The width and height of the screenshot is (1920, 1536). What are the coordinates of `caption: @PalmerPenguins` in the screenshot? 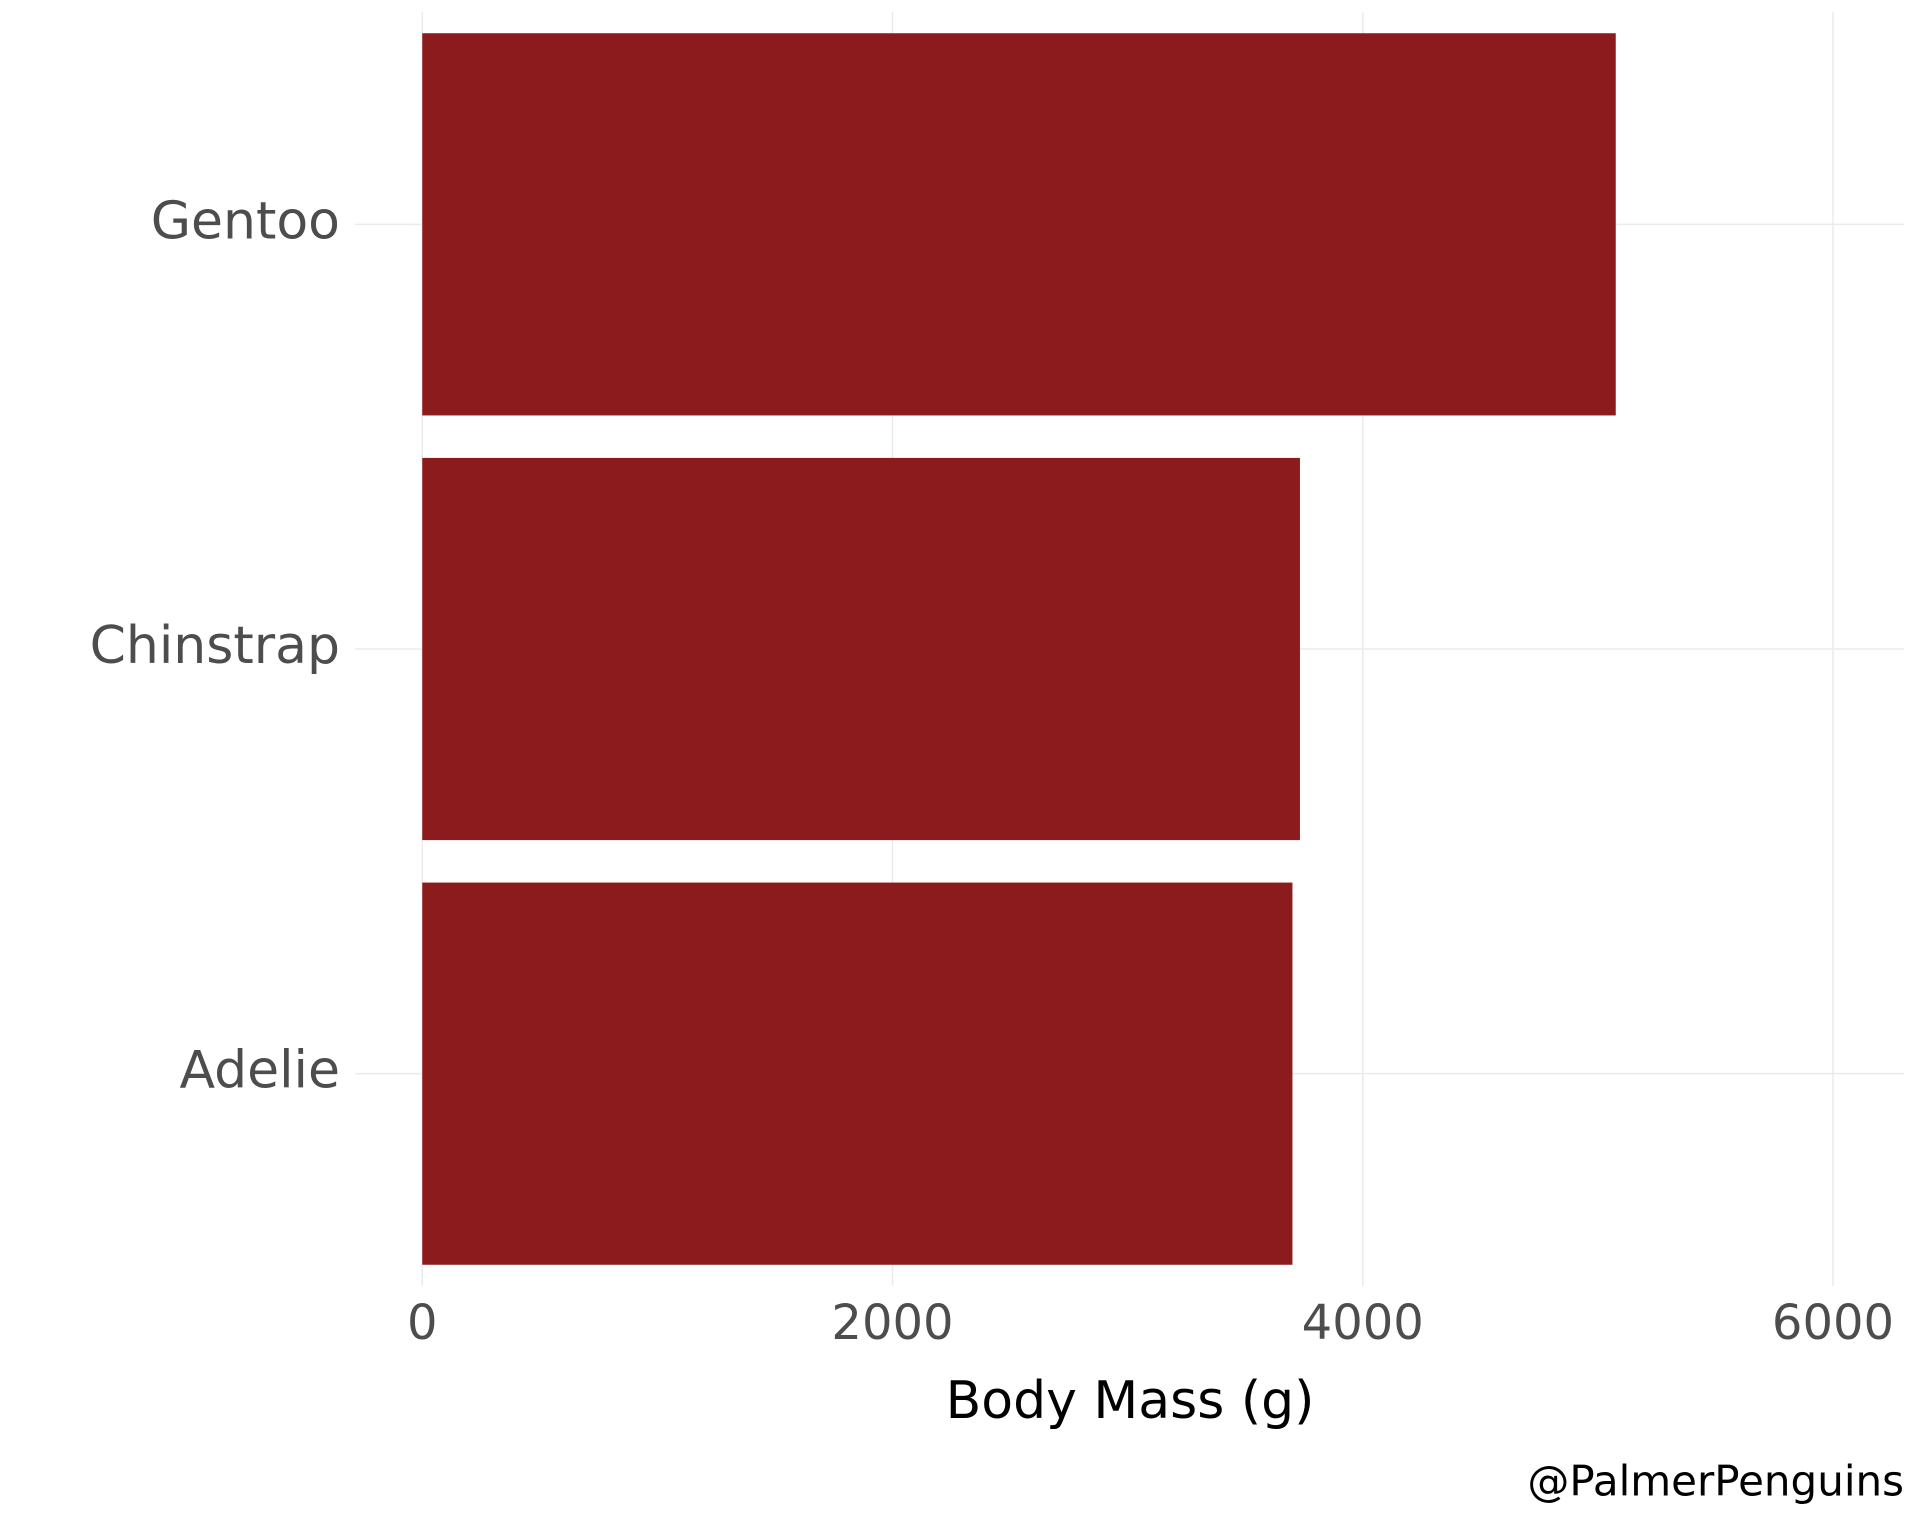 It's located at (1715, 1481).